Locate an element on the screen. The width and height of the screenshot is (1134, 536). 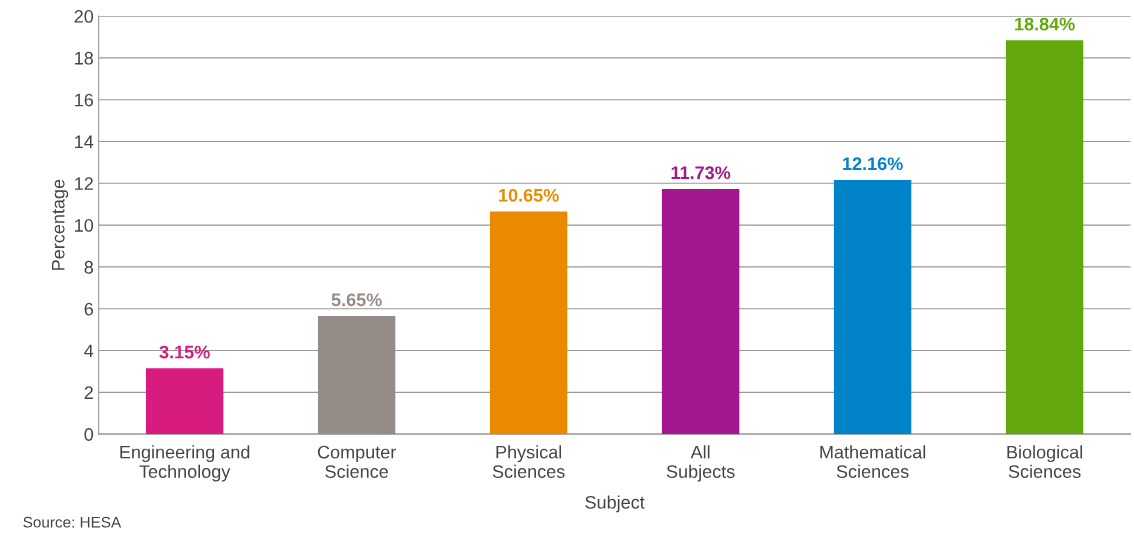
y-tick-label: 0 is located at coordinates (89, 434).